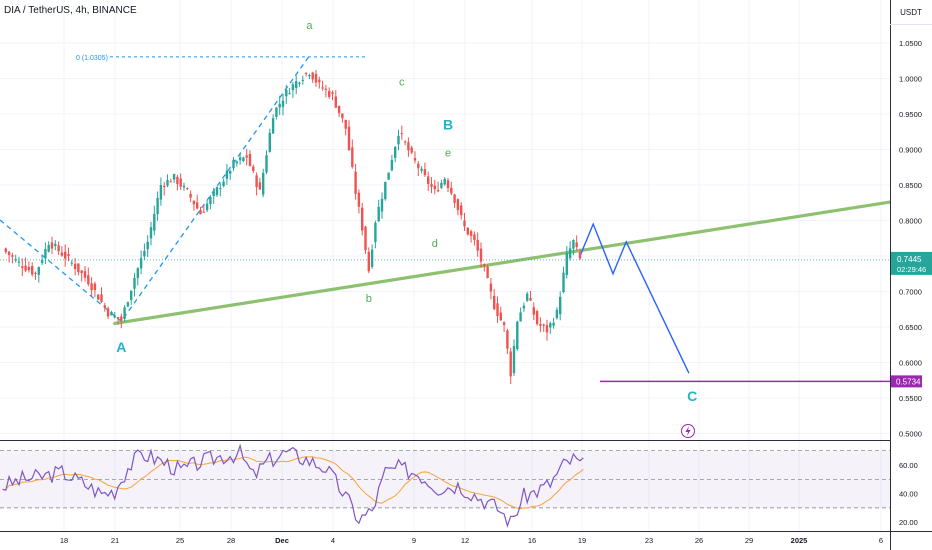 The height and width of the screenshot is (550, 932). What do you see at coordinates (911, 12) in the screenshot?
I see `currency-label: USDT` at bounding box center [911, 12].